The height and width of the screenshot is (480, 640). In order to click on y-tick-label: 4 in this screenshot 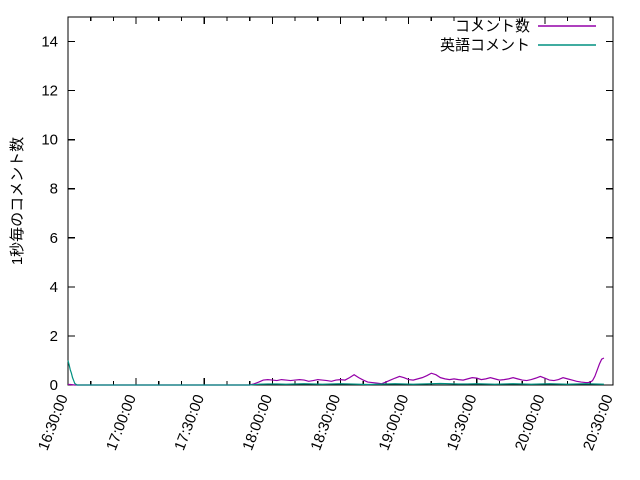, I will do `click(54, 287)`.